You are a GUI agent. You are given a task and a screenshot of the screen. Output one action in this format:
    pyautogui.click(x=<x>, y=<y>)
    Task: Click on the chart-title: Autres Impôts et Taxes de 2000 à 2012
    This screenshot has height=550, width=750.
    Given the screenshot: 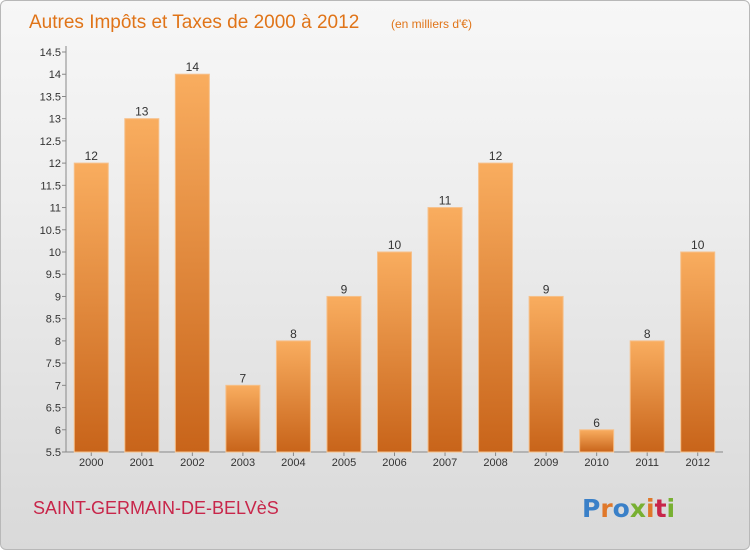 What is the action you would take?
    pyautogui.click(x=194, y=22)
    